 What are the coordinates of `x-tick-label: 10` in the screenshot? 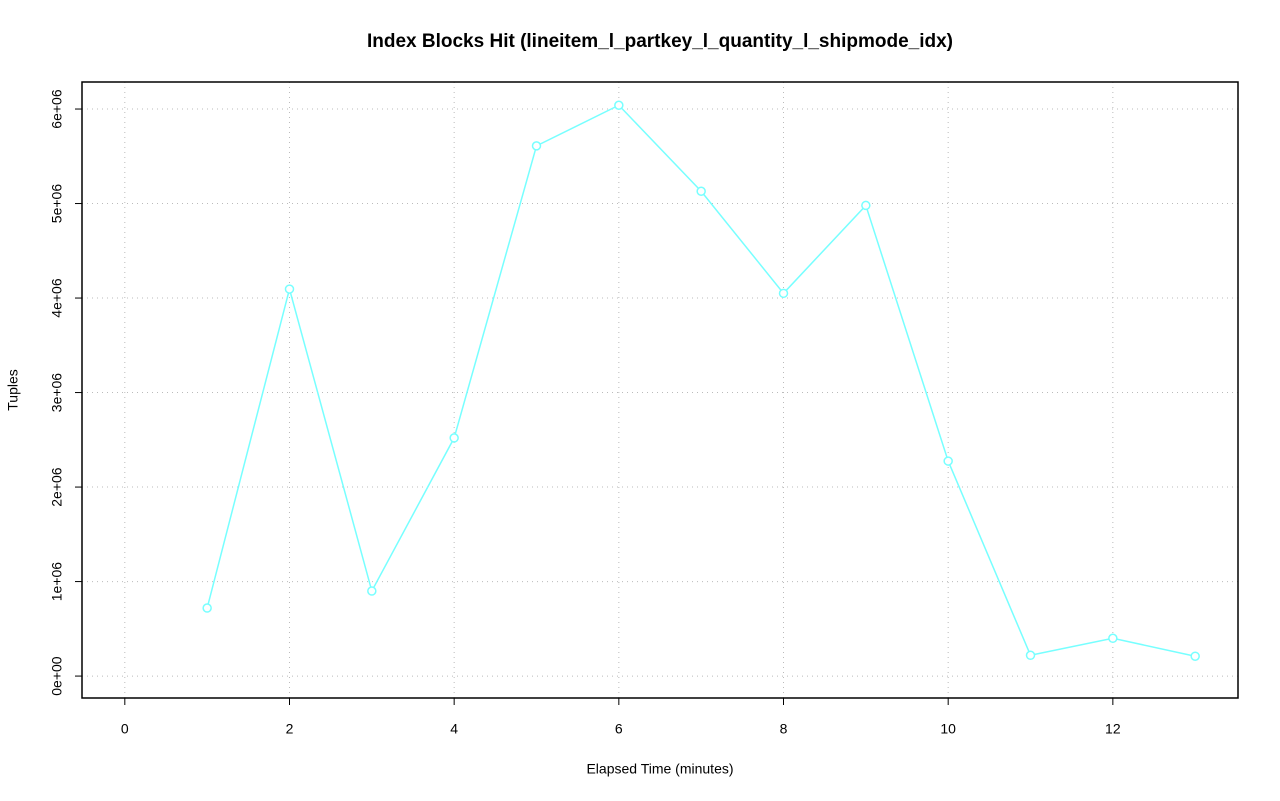 It's located at (948, 729).